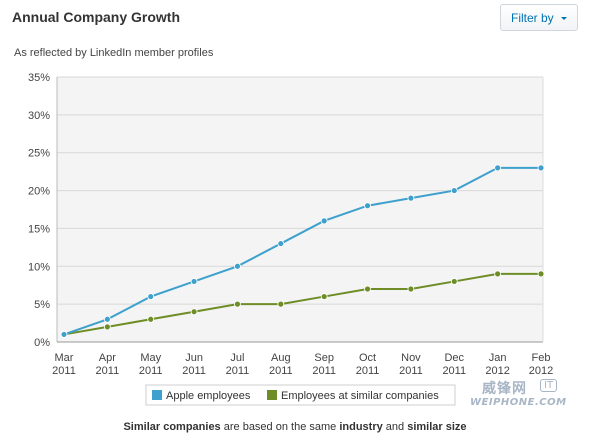  I want to click on legend-box, so click(300, 395).